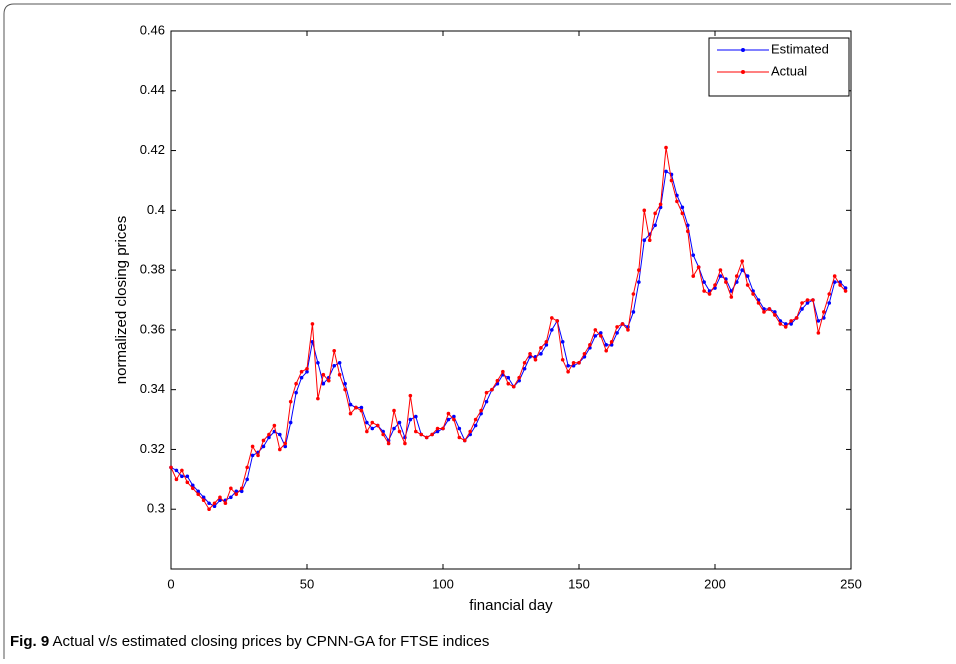  Describe the element at coordinates (152, 89) in the screenshot. I see `y-tick-label: 0.44` at that location.